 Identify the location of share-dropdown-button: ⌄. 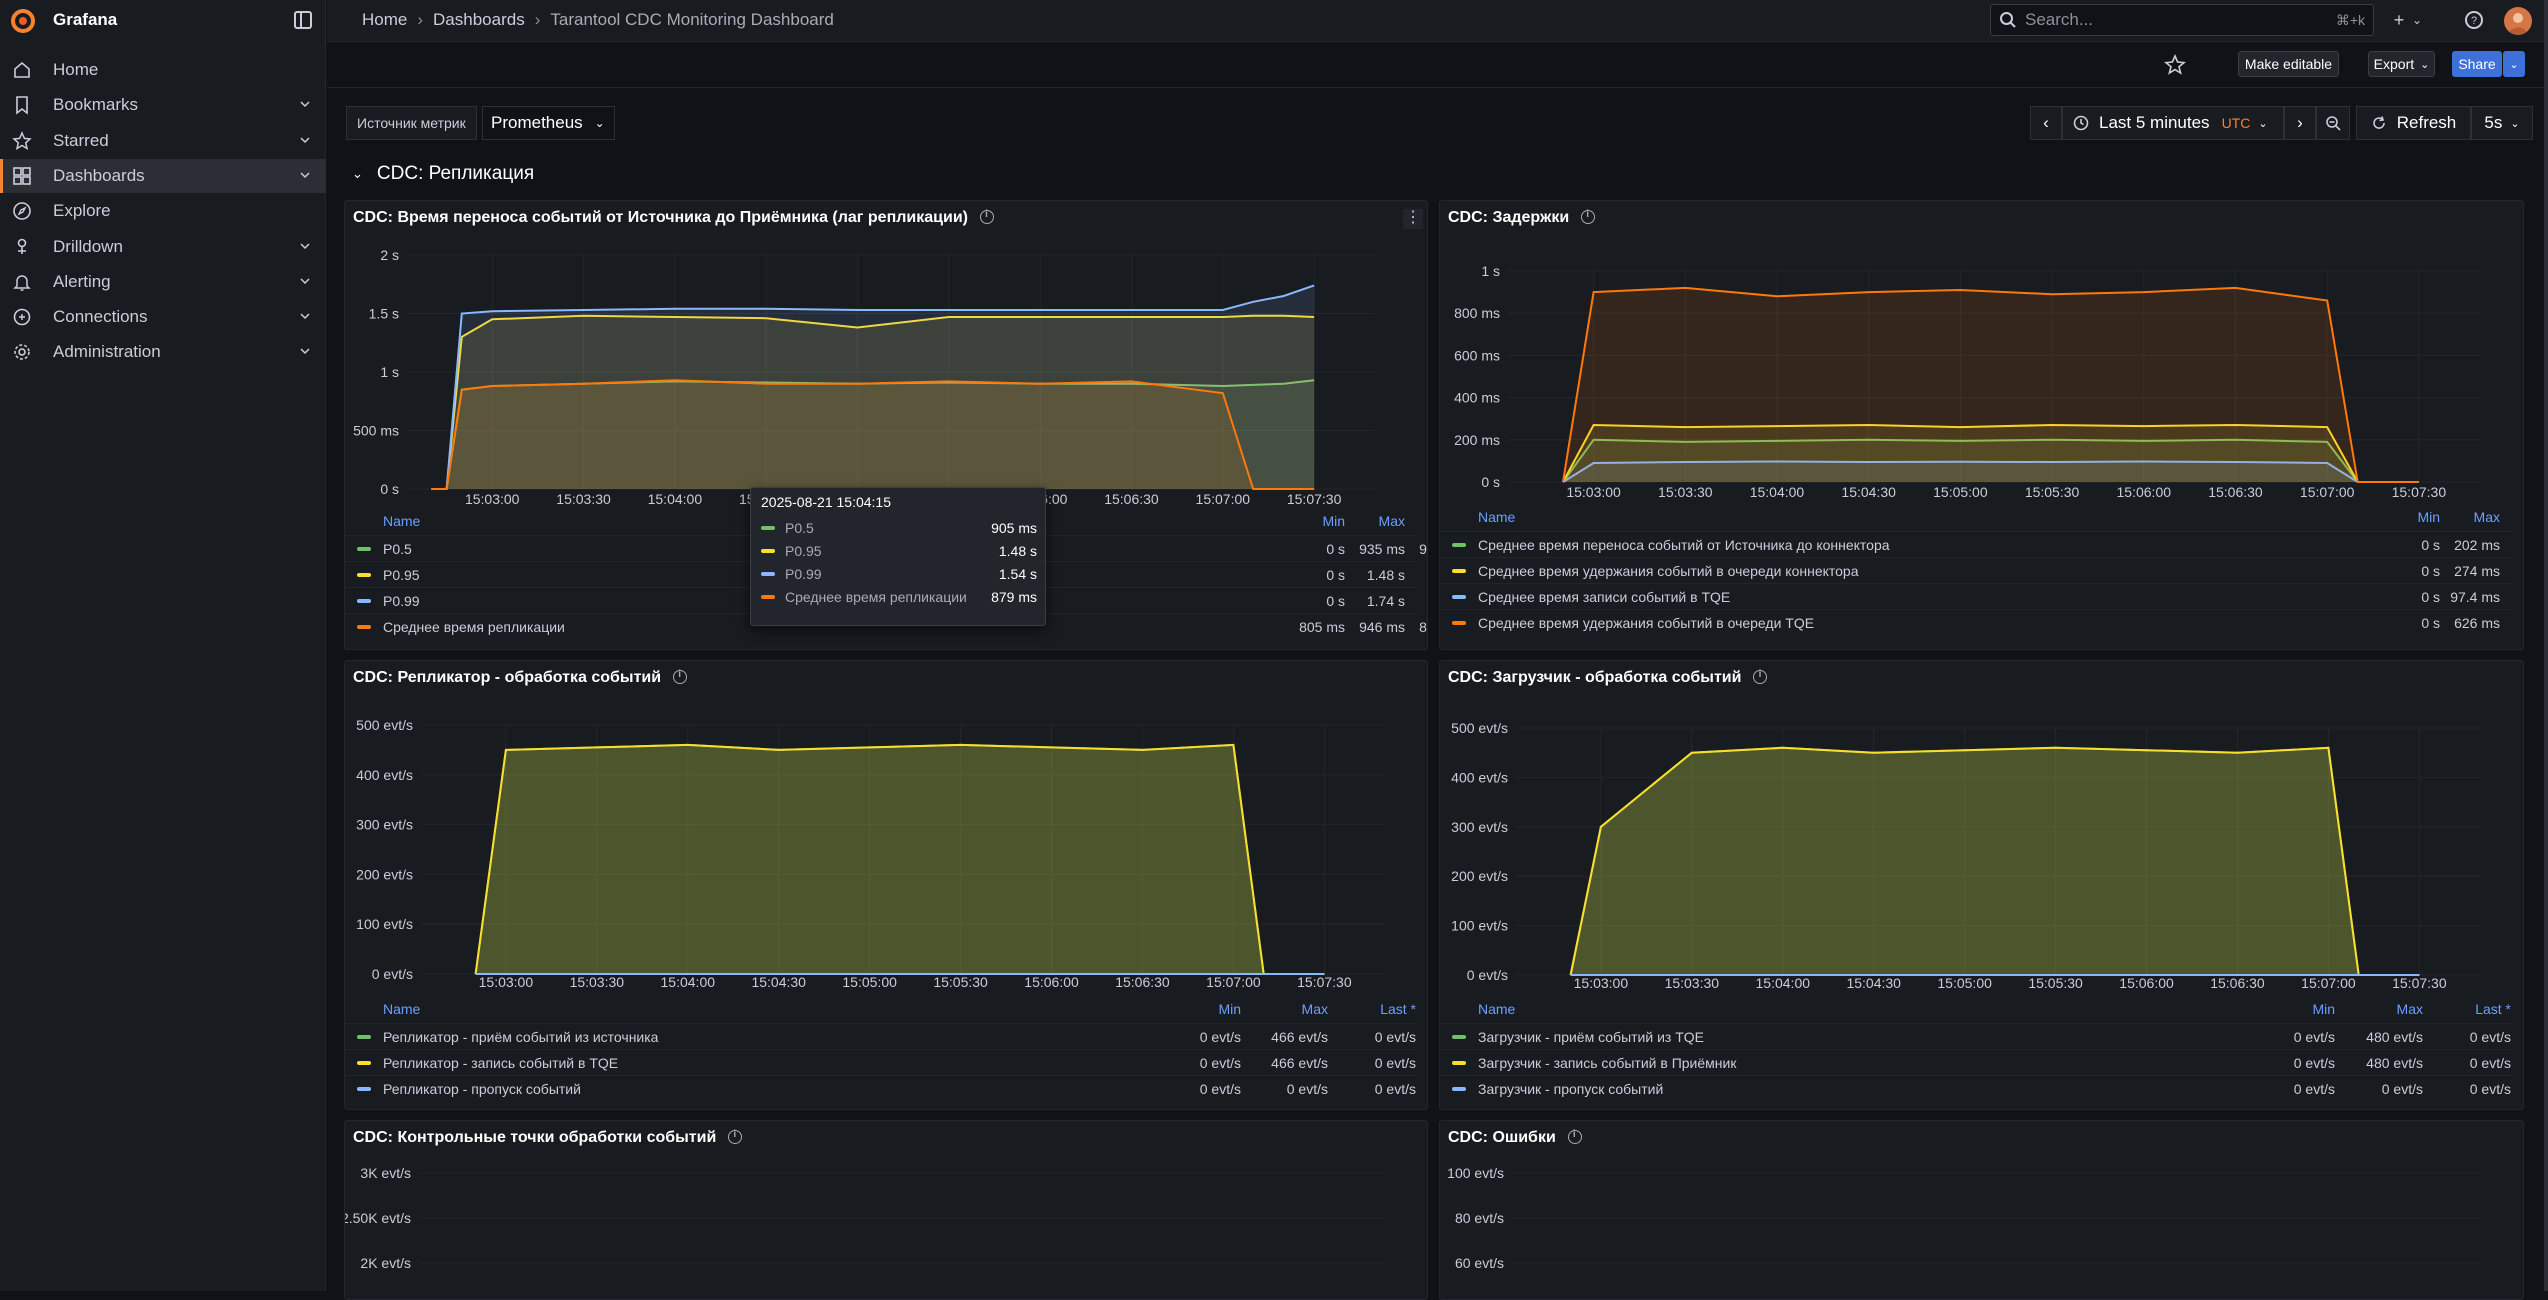
(2514, 64).